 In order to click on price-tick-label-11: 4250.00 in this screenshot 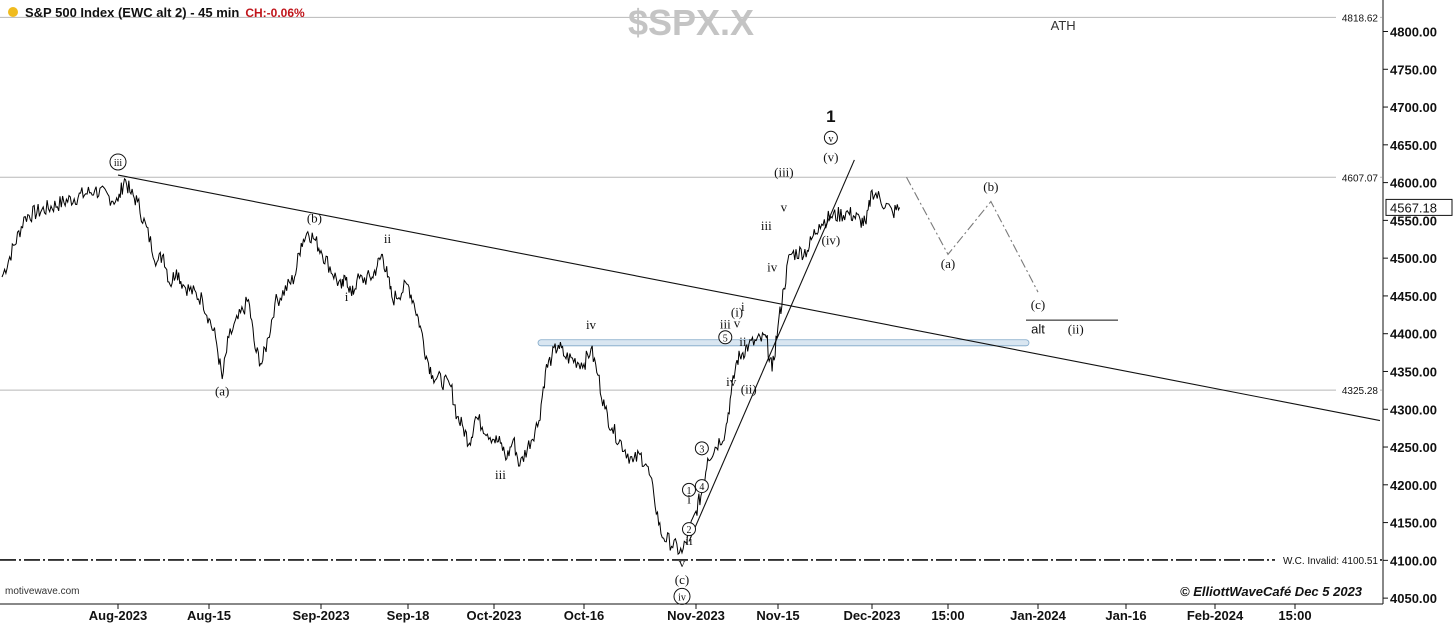, I will do `click(1413, 447)`.